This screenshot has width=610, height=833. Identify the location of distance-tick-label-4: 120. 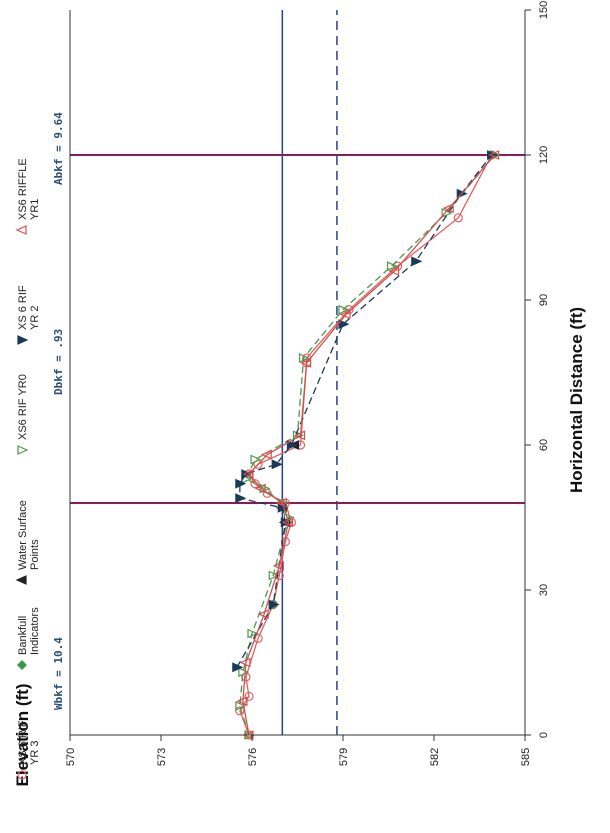
(544, 155).